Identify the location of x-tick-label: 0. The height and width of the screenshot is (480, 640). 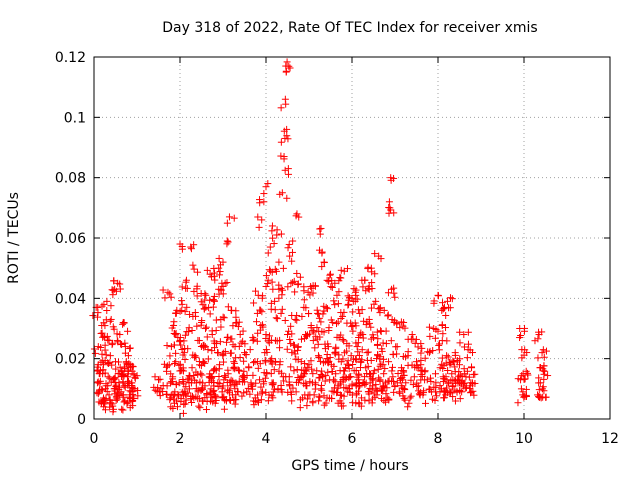
(94, 439).